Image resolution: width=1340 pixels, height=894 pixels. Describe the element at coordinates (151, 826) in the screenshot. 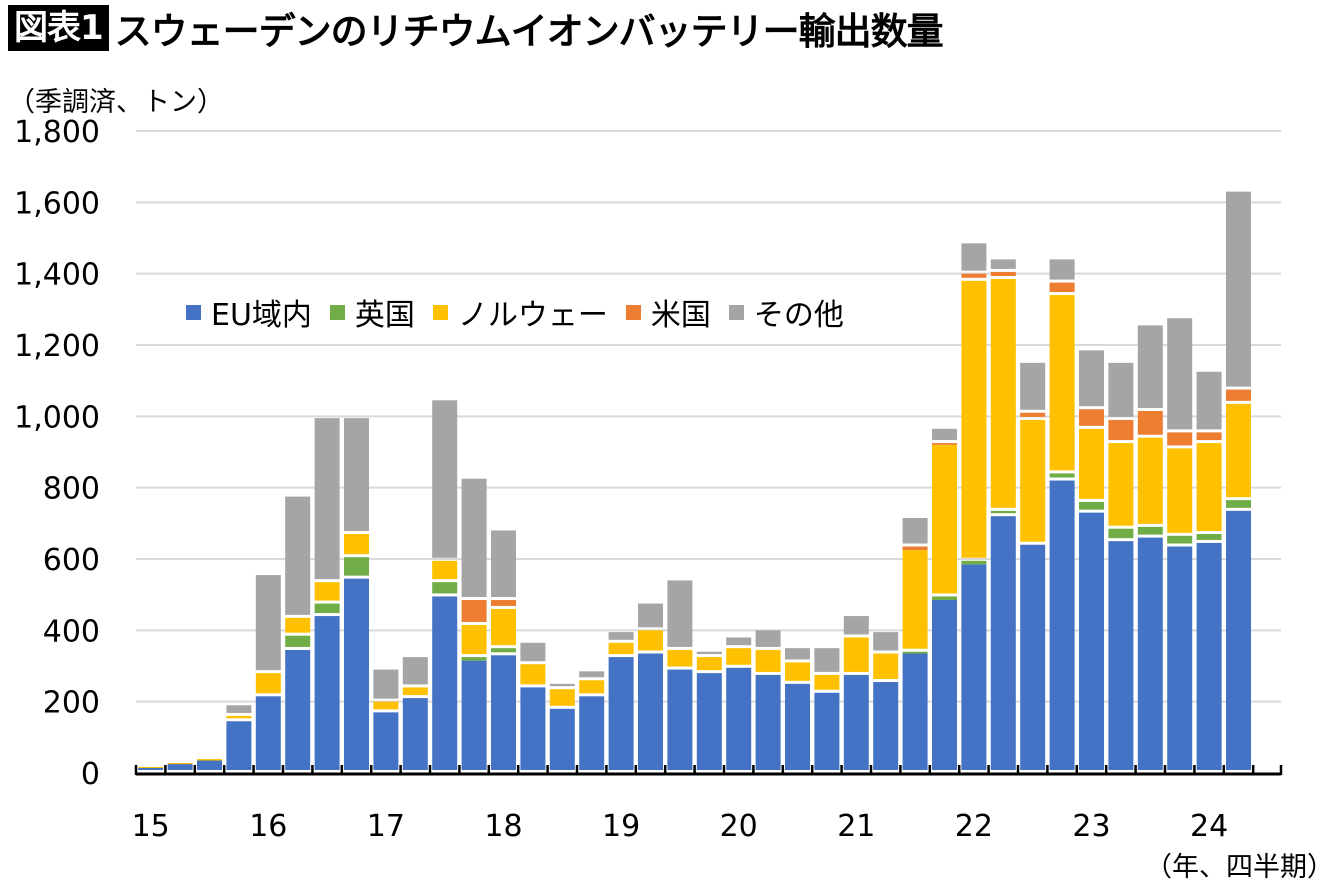

I see `x-tick-label: 15` at that location.